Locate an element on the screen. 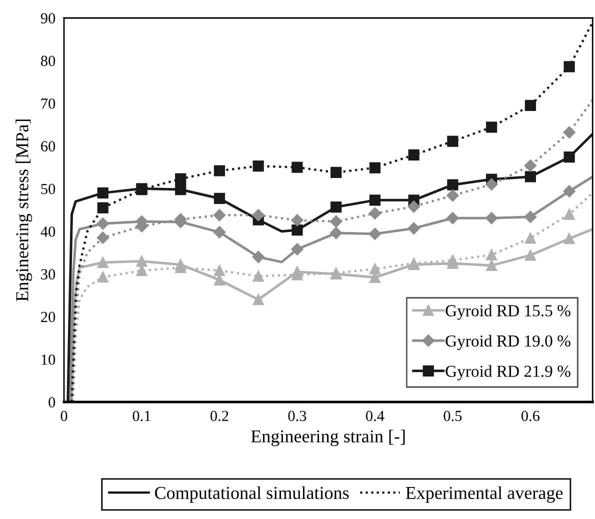  x-tick-label: 0 is located at coordinates (64, 416).